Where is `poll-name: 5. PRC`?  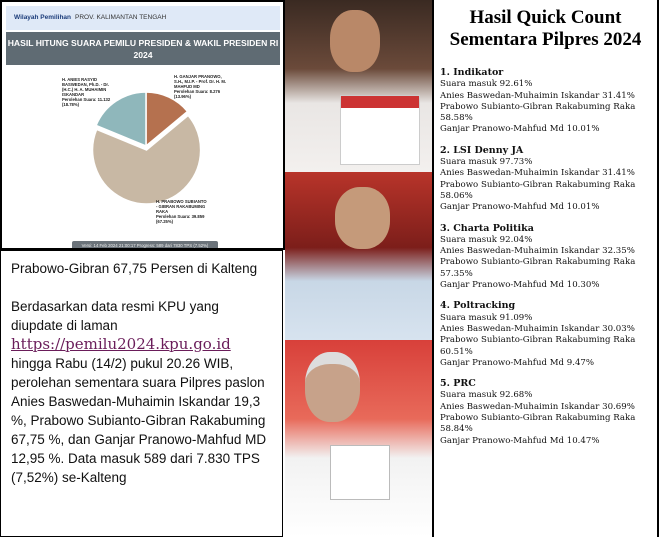
poll-name: 5. PRC is located at coordinates (458, 384).